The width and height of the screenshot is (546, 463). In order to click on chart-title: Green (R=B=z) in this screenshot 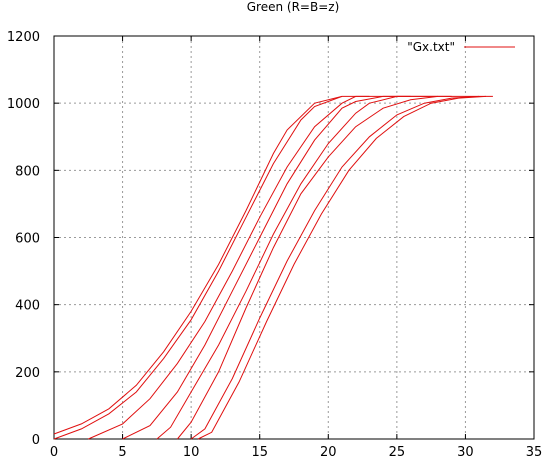, I will do `click(293, 7)`.